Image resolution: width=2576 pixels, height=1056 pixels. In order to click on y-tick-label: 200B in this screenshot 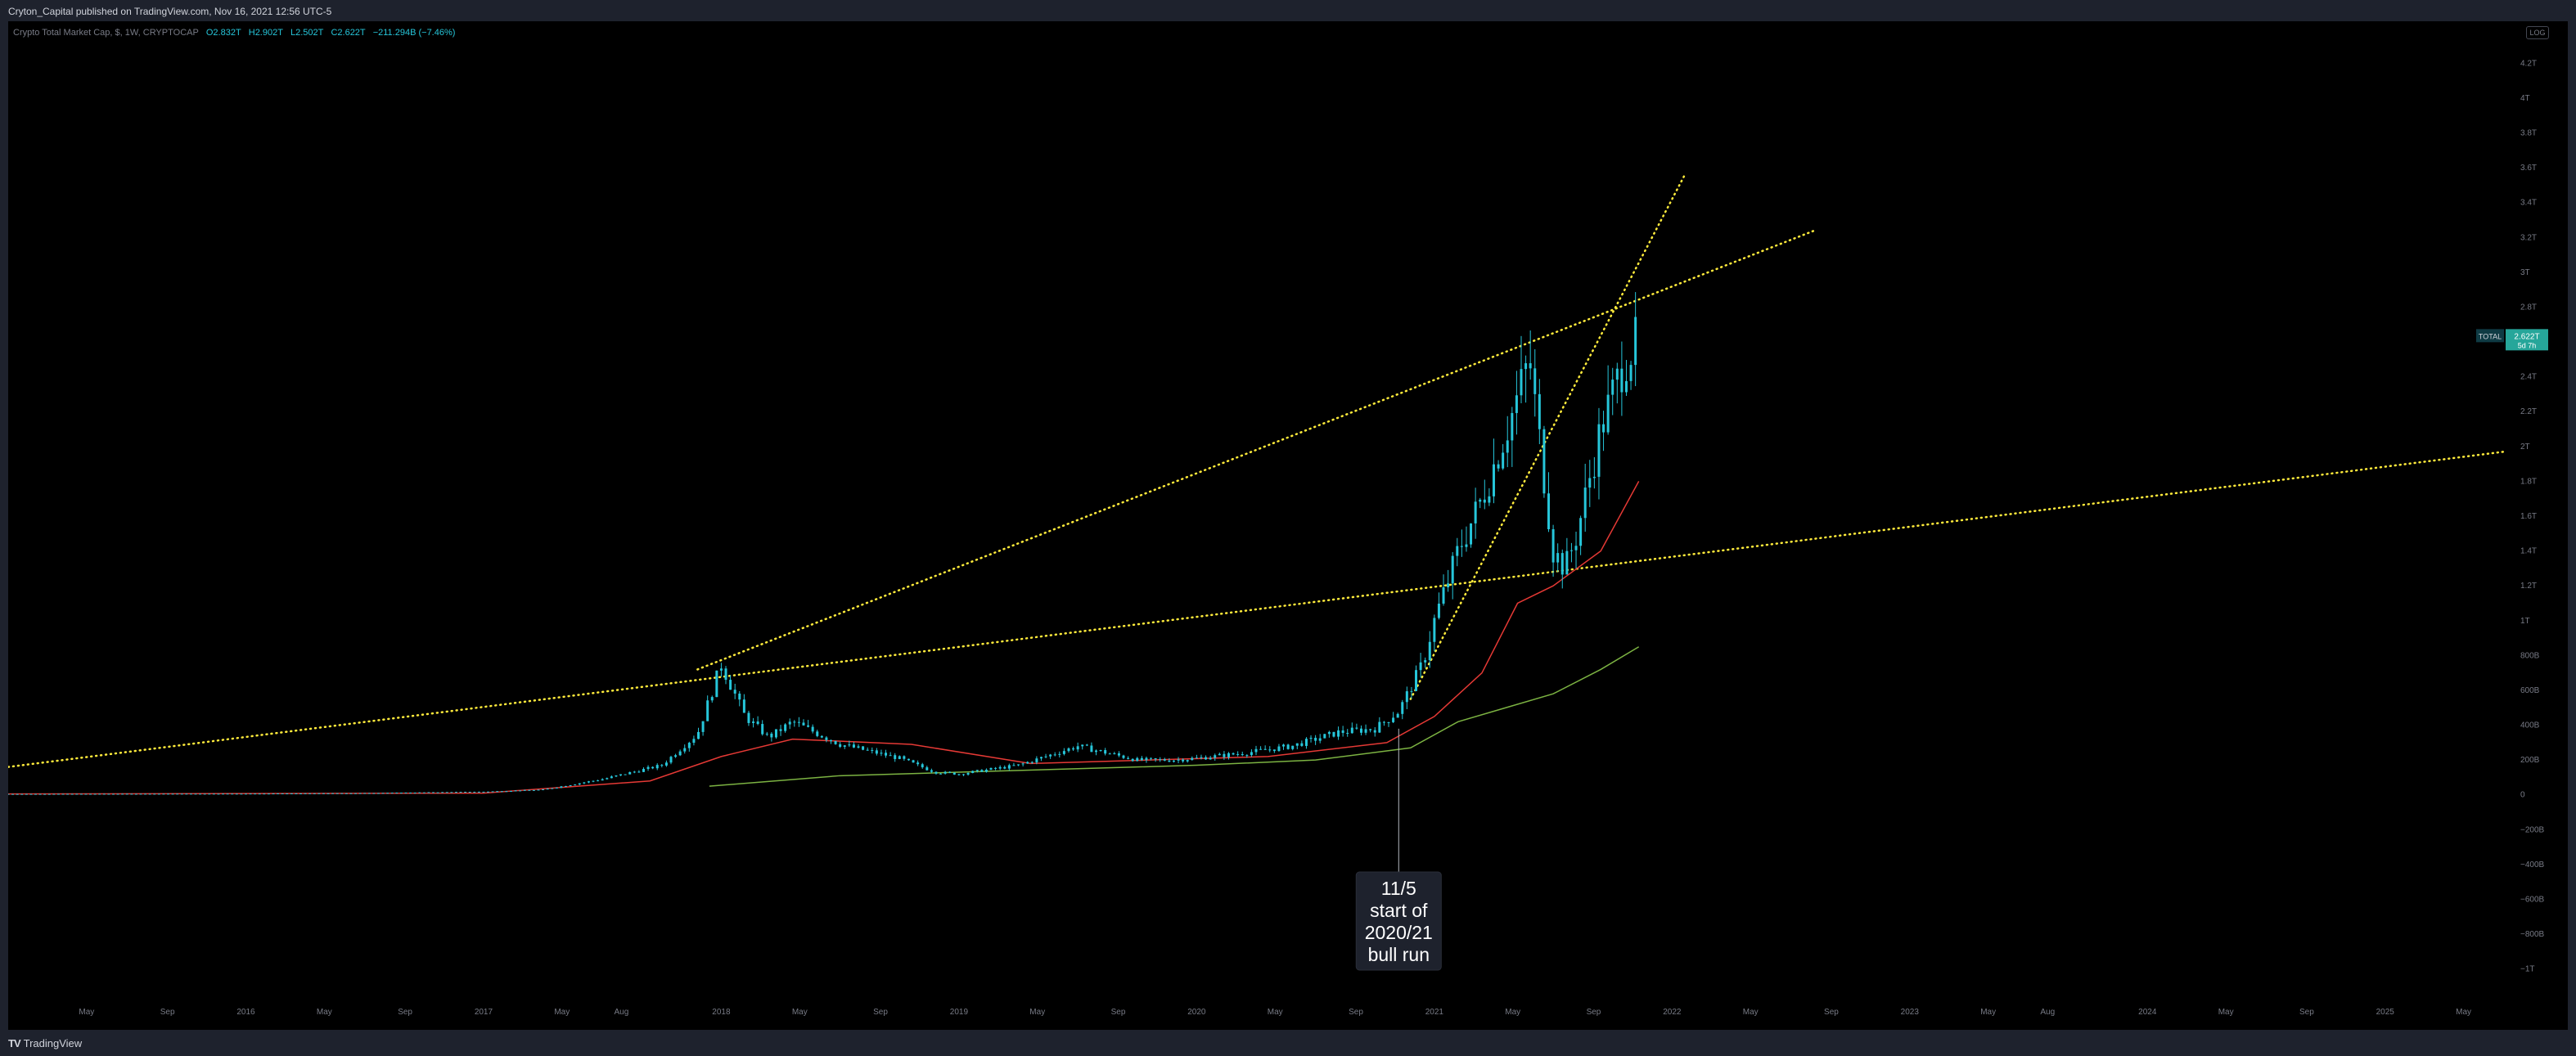, I will do `click(2530, 760)`.